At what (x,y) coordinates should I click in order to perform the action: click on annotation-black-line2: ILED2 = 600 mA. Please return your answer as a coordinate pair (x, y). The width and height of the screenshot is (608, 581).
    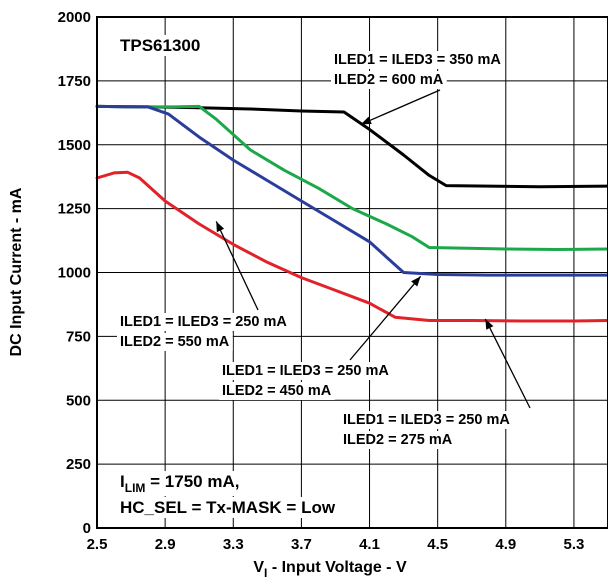
    Looking at the image, I should click on (389, 80).